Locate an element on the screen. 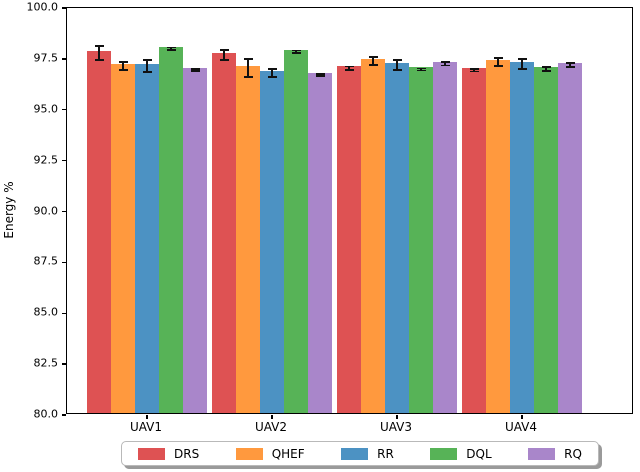 This screenshot has height=472, width=640. legend-swatch-drs is located at coordinates (151, 453).